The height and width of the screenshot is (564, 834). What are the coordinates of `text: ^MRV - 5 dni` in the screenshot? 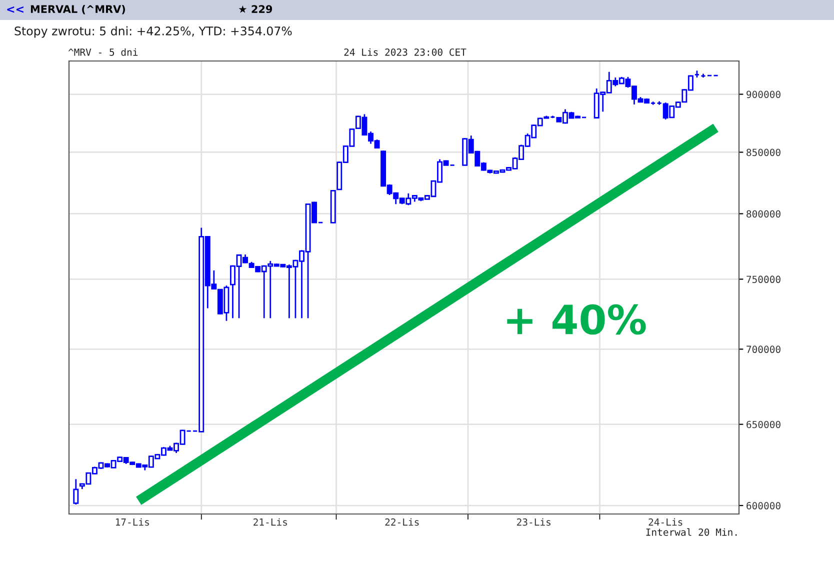 It's located at (103, 52).